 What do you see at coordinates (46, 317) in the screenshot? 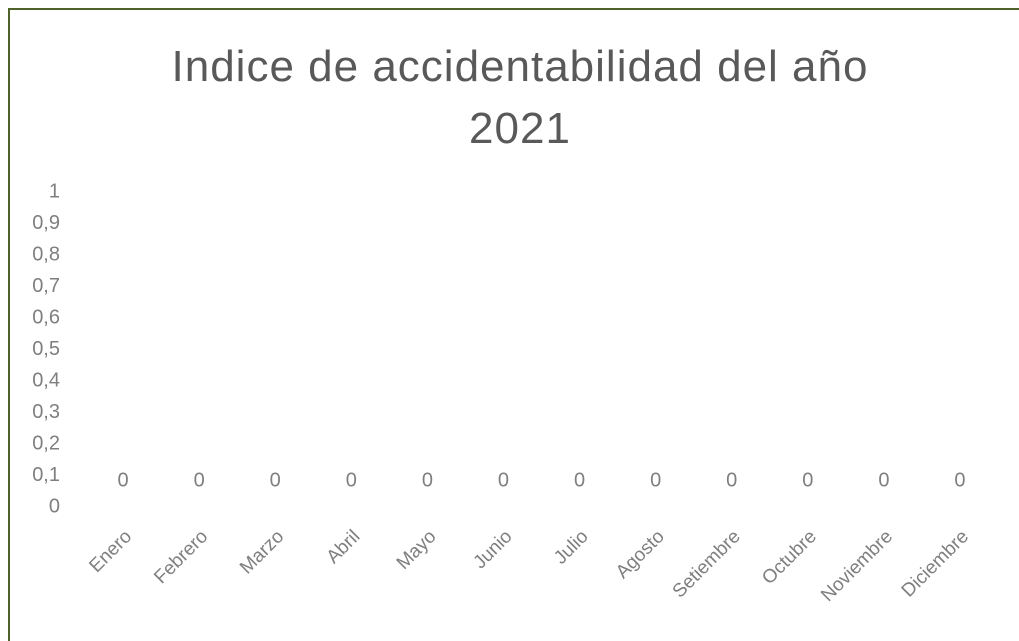
I see `y-tick-label: 0,6` at bounding box center [46, 317].